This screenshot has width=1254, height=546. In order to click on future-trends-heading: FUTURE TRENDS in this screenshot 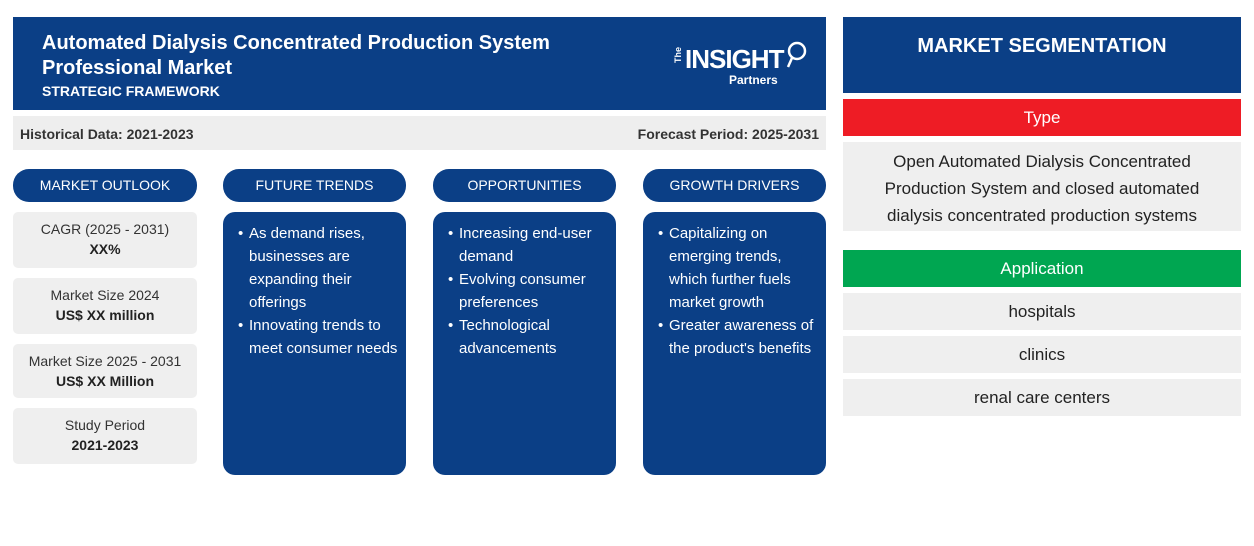, I will do `click(314, 185)`.